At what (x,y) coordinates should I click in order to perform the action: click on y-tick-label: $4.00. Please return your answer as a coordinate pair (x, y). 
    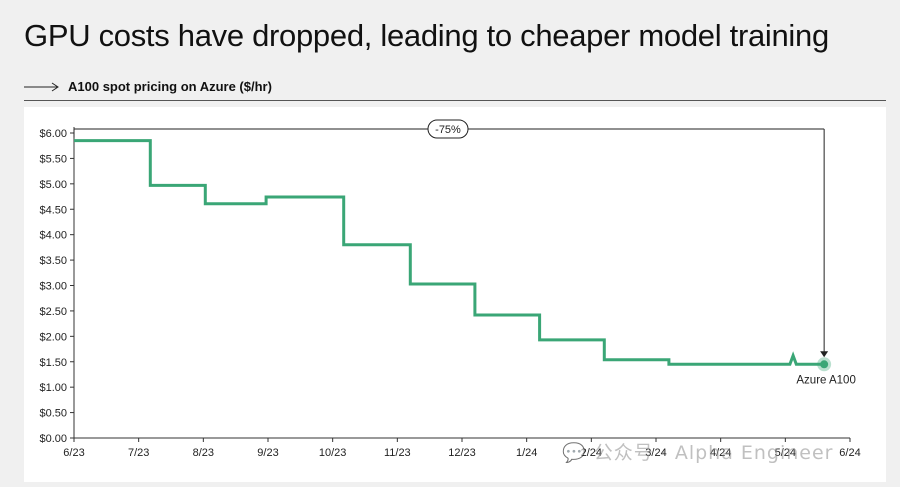
    Looking at the image, I should click on (53, 236).